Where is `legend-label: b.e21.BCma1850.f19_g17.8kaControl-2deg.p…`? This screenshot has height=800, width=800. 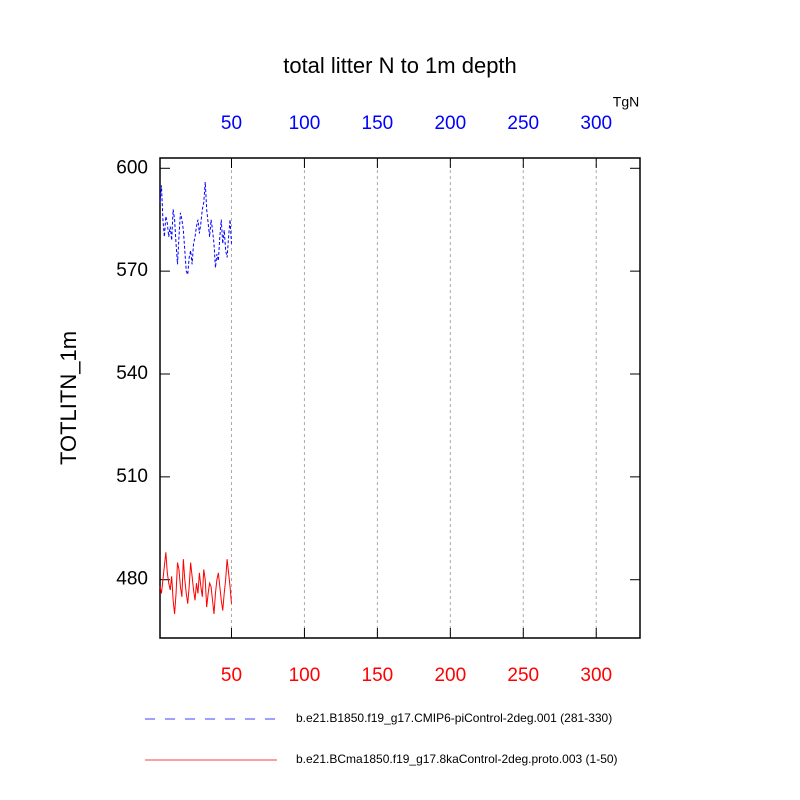
legend-label: b.e21.BCma1850.f19_g17.8kaControl-2deg.p… is located at coordinates (457, 759).